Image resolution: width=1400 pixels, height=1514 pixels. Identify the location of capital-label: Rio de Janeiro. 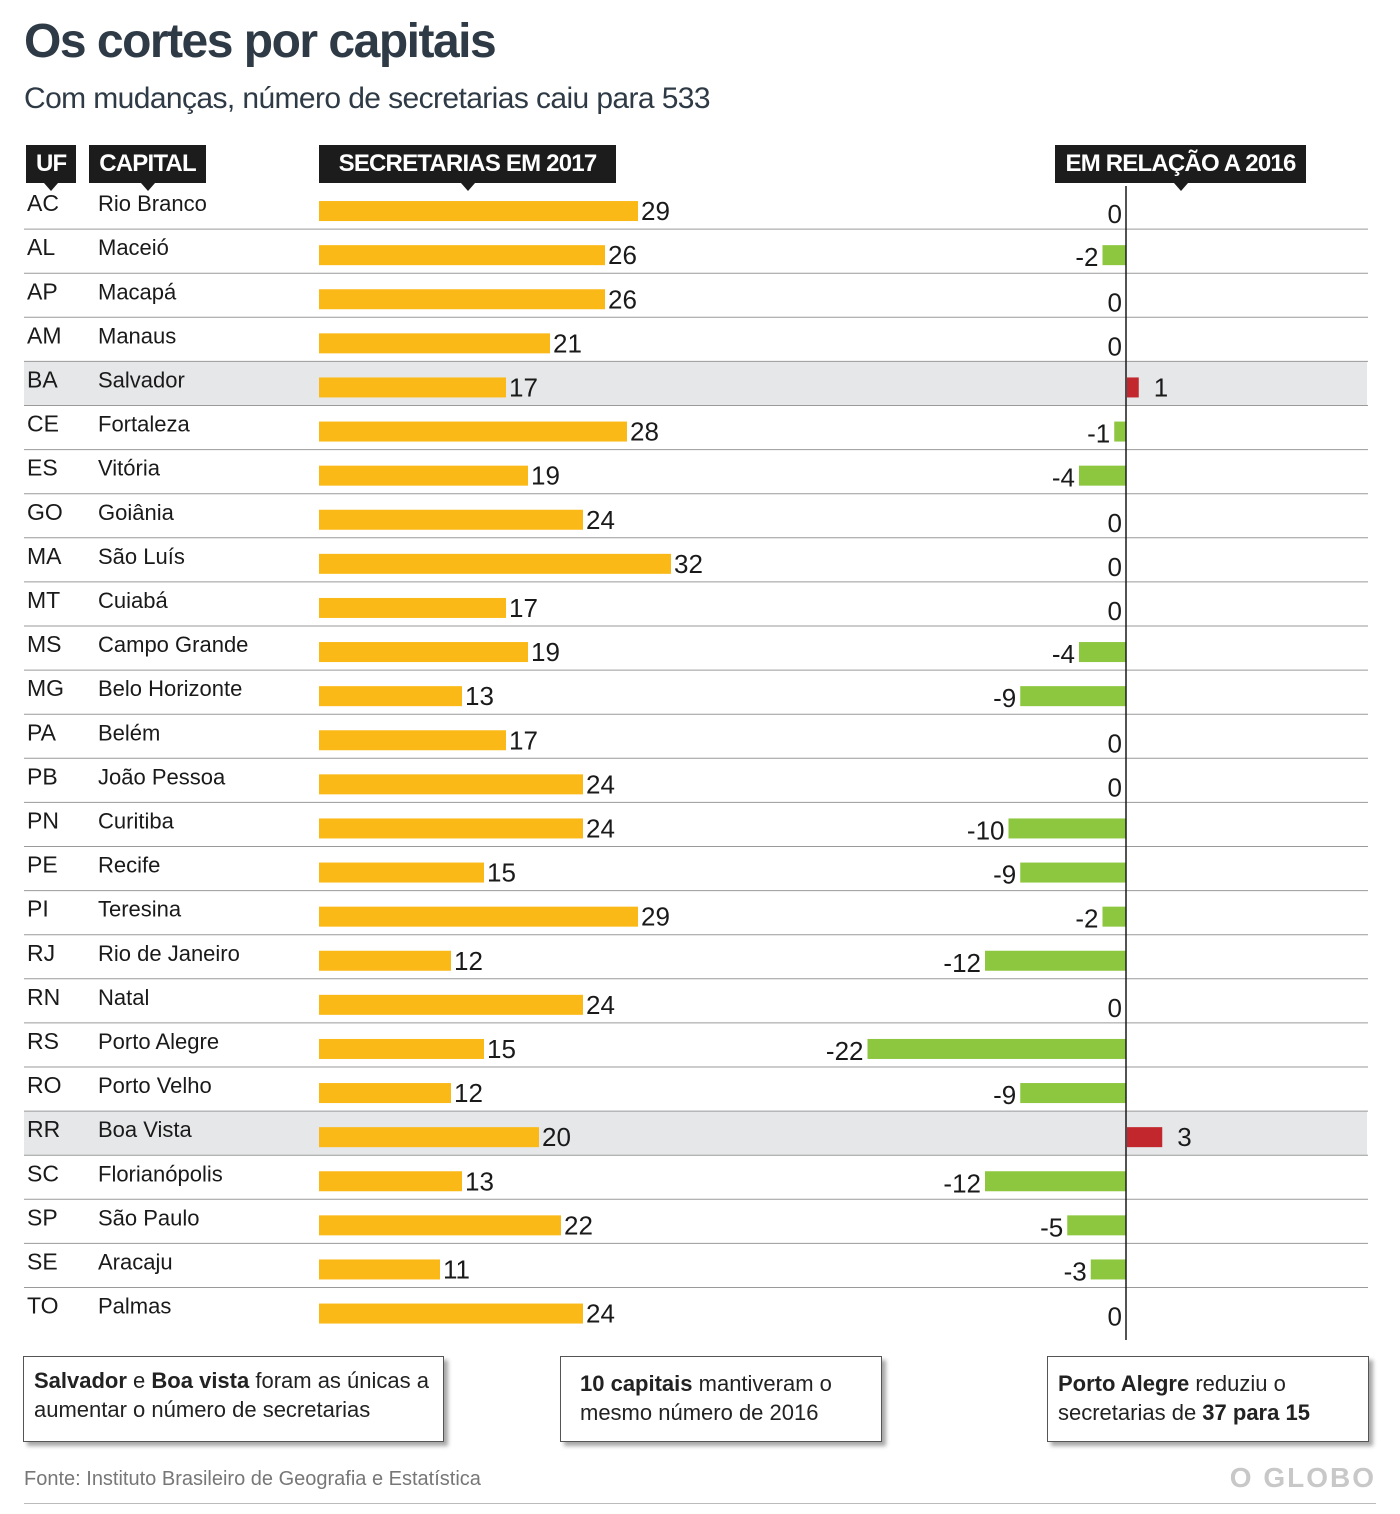
(169, 953).